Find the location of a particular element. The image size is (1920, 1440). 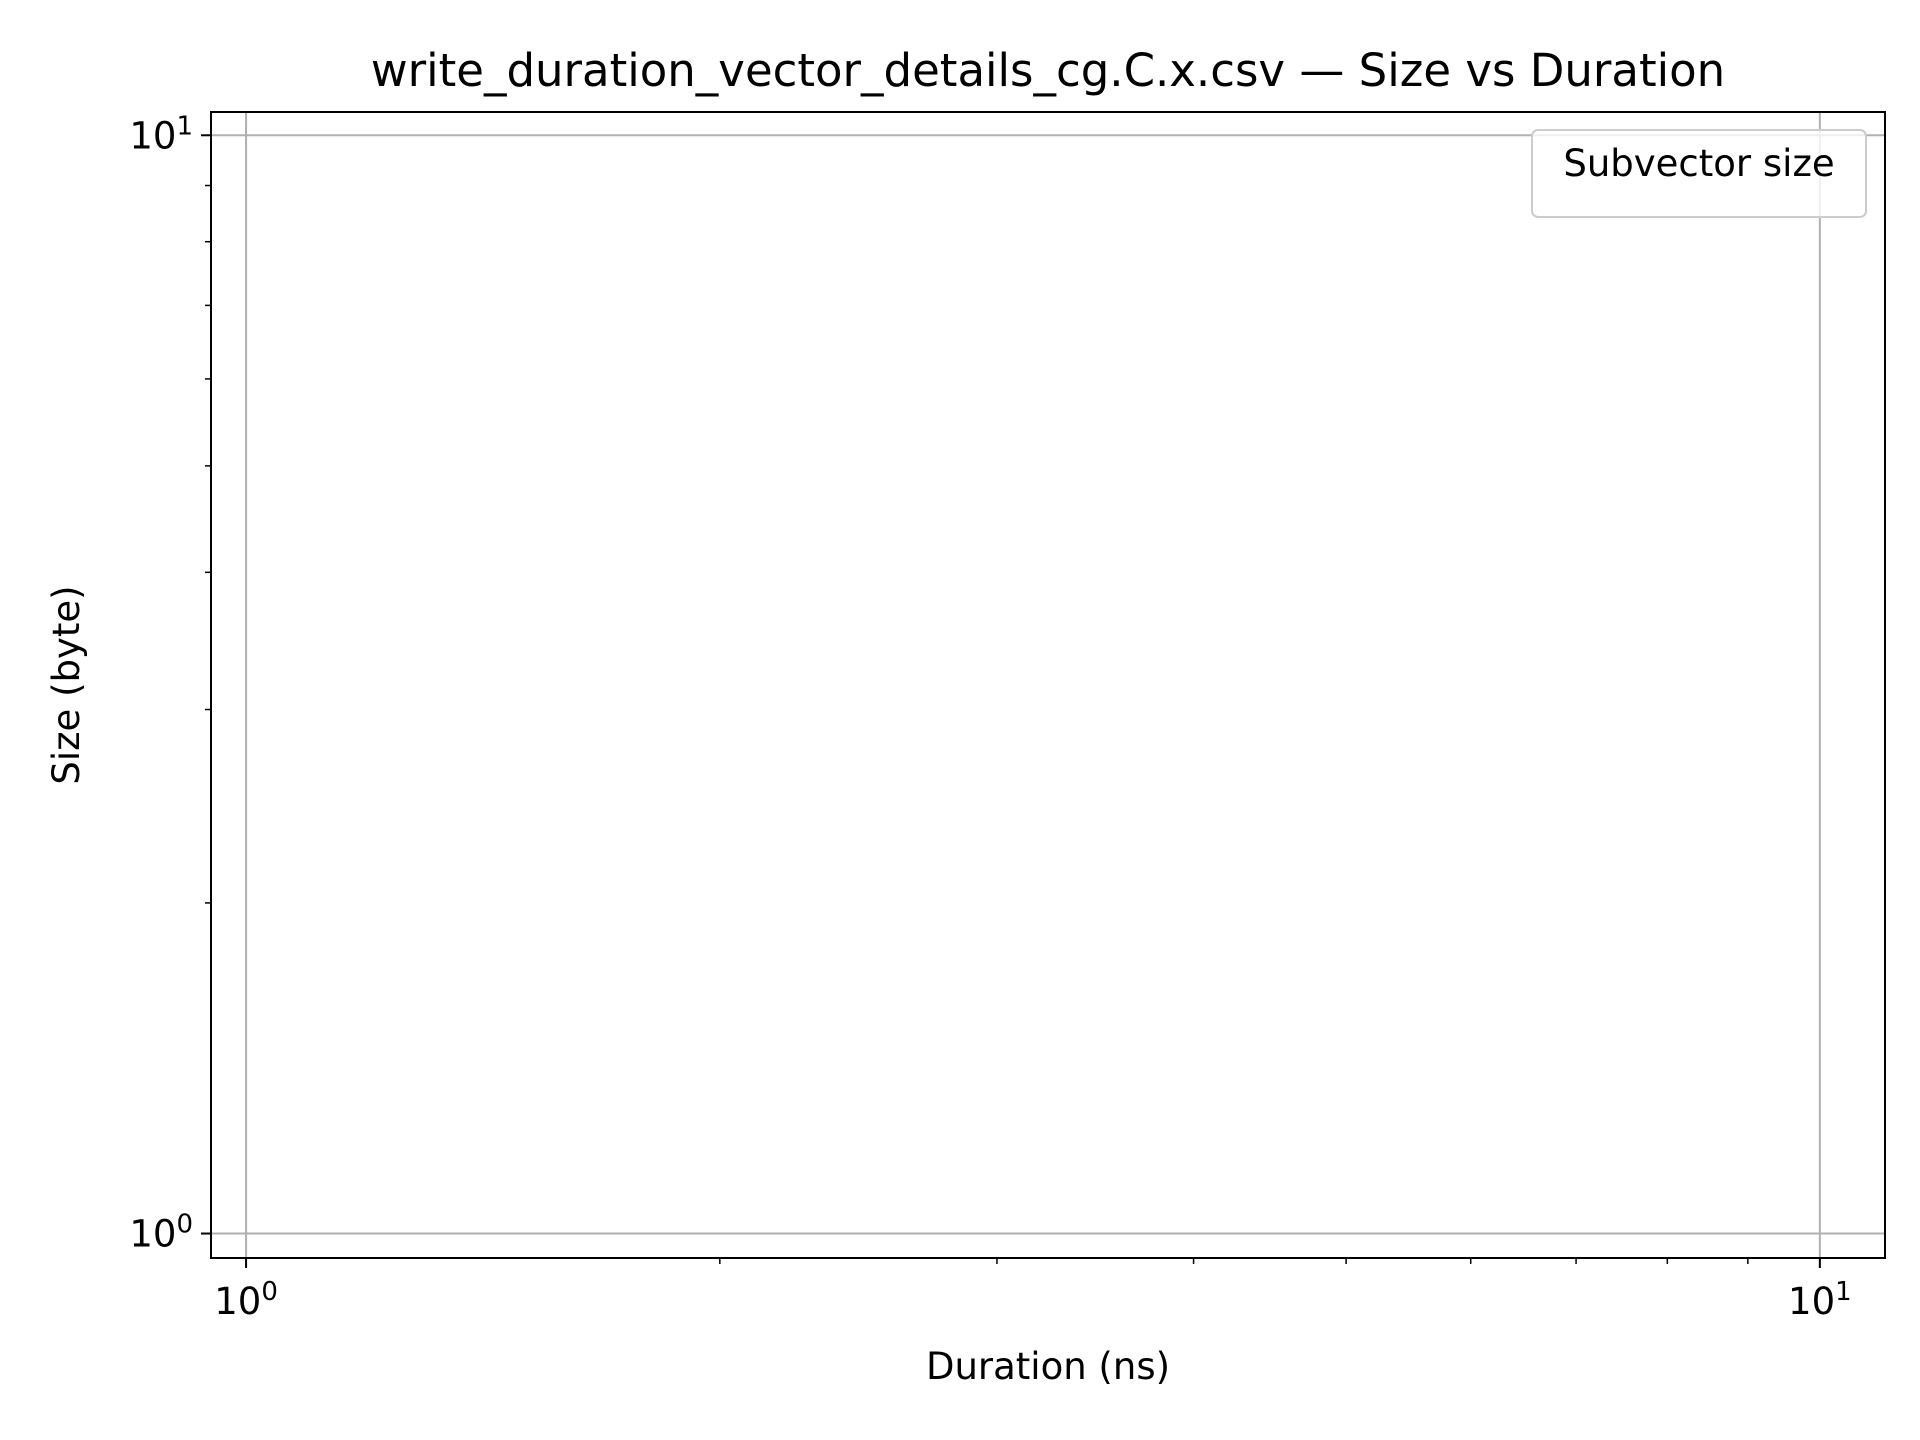

y-tick-labels: 100 101 is located at coordinates (161, 683).